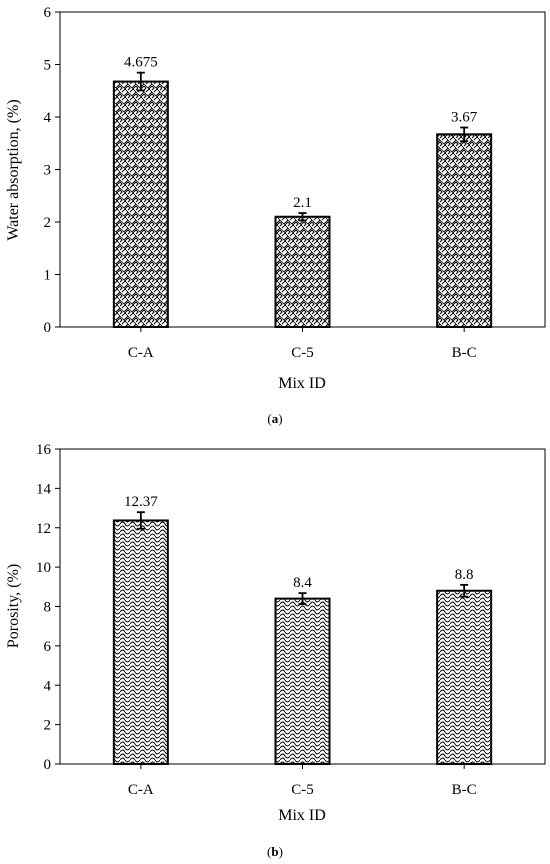  What do you see at coordinates (43, 568) in the screenshot?
I see `y-tick-label: 10` at bounding box center [43, 568].